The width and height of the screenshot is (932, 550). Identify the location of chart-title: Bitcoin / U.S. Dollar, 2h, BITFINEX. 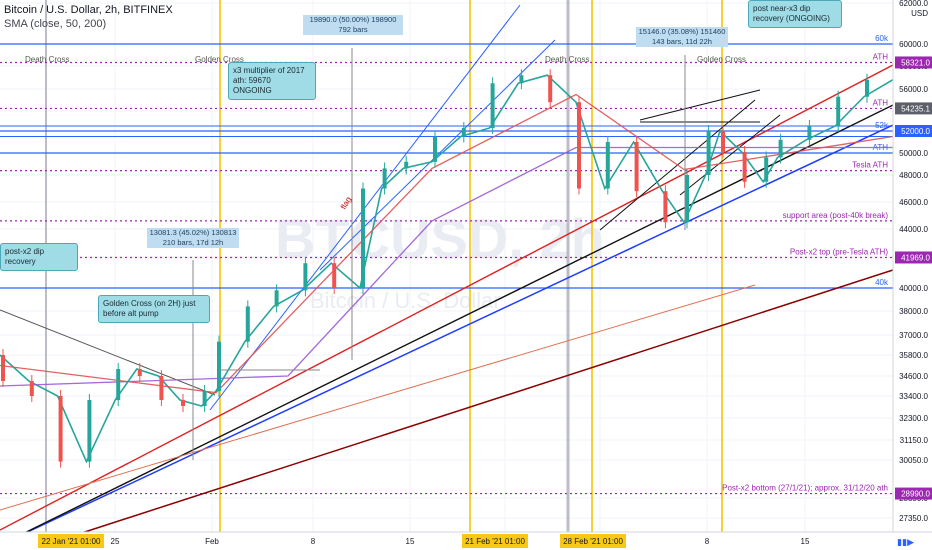
(88, 10).